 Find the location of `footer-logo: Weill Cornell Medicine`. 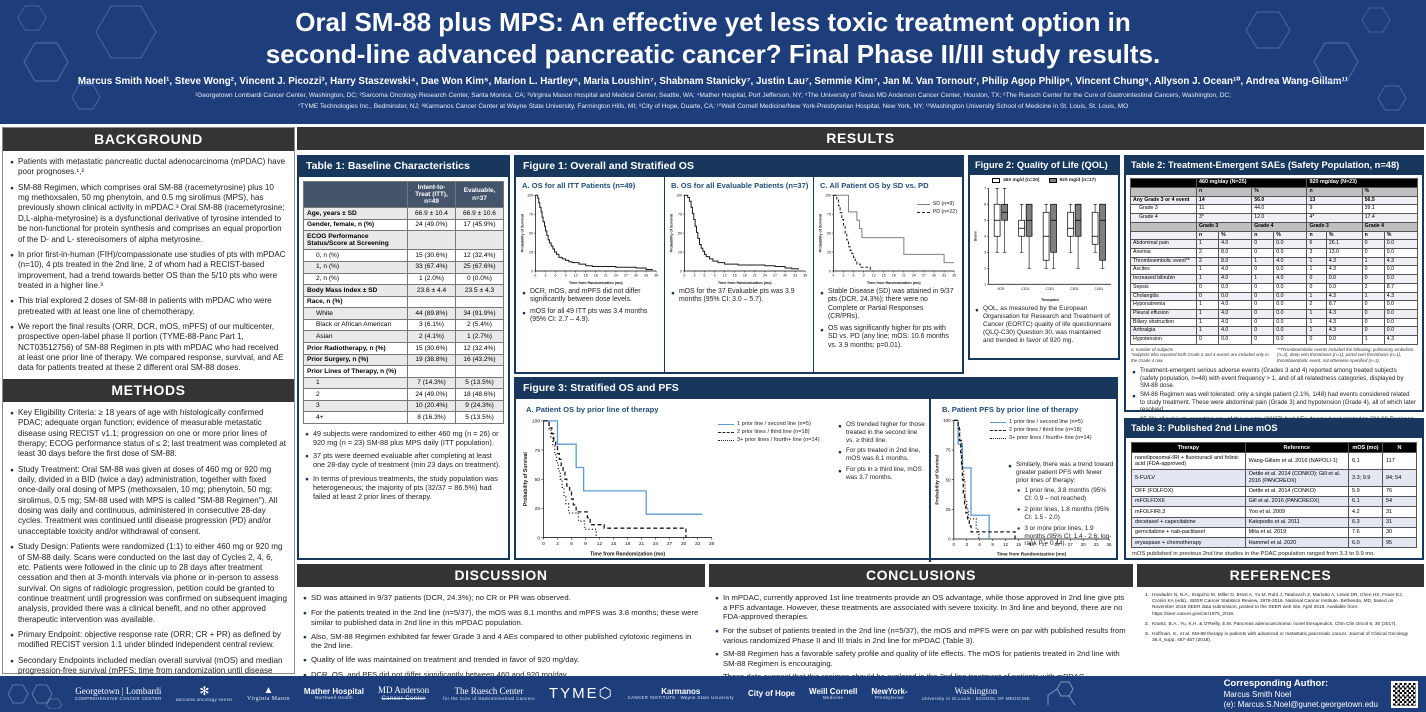

footer-logo: Weill Cornell Medicine is located at coordinates (833, 693).